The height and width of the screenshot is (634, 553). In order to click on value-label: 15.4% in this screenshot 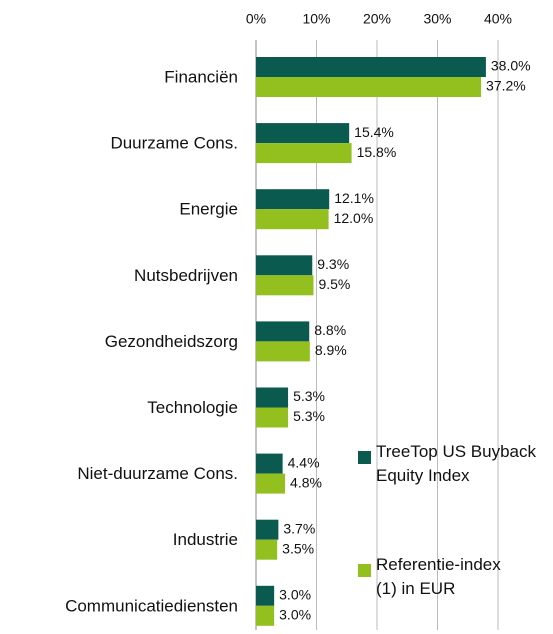, I will do `click(374, 132)`.